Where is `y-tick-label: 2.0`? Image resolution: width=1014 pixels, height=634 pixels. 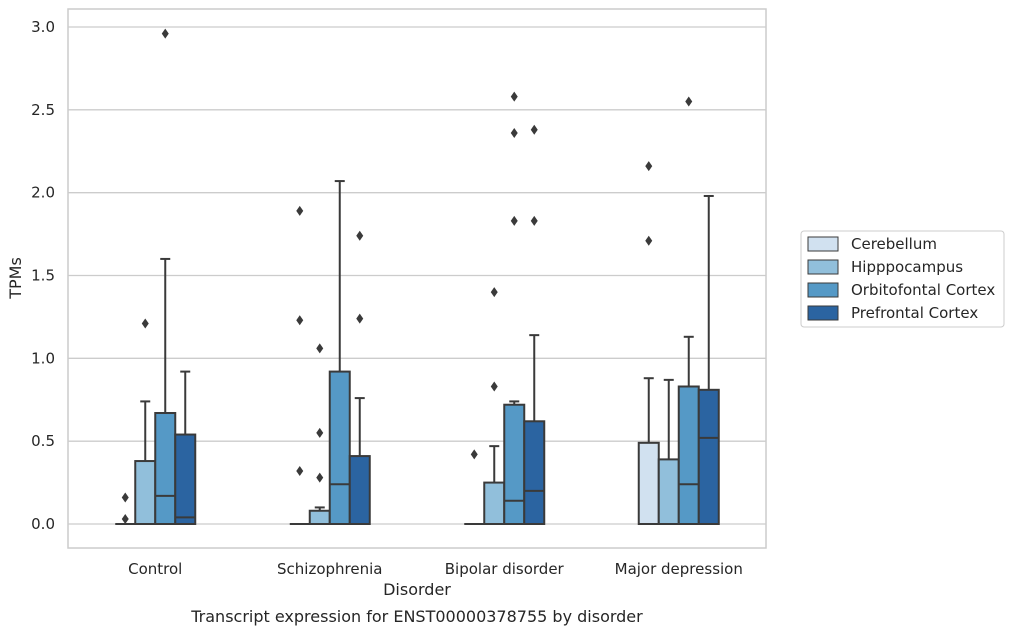 y-tick-label: 2.0 is located at coordinates (43, 193).